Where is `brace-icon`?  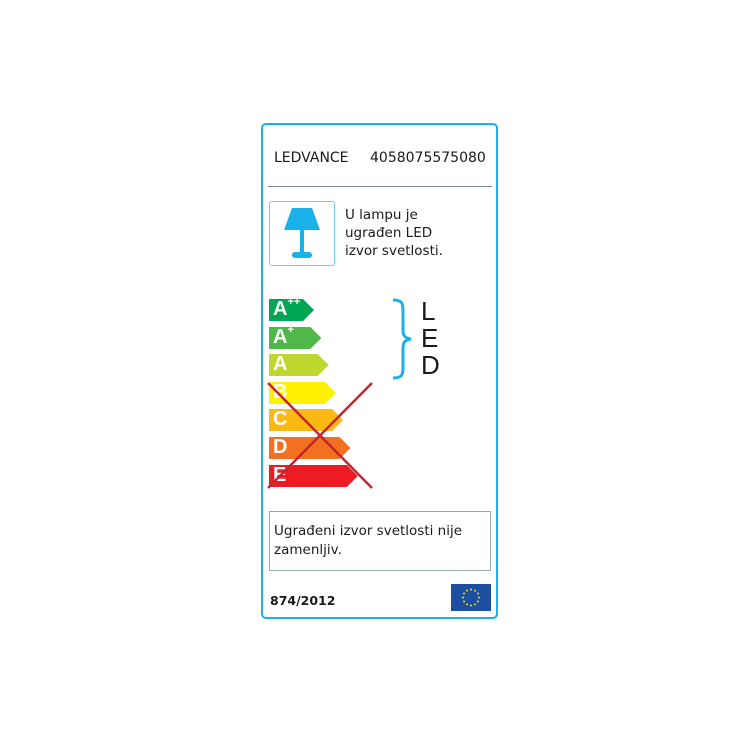 brace-icon is located at coordinates (402, 339).